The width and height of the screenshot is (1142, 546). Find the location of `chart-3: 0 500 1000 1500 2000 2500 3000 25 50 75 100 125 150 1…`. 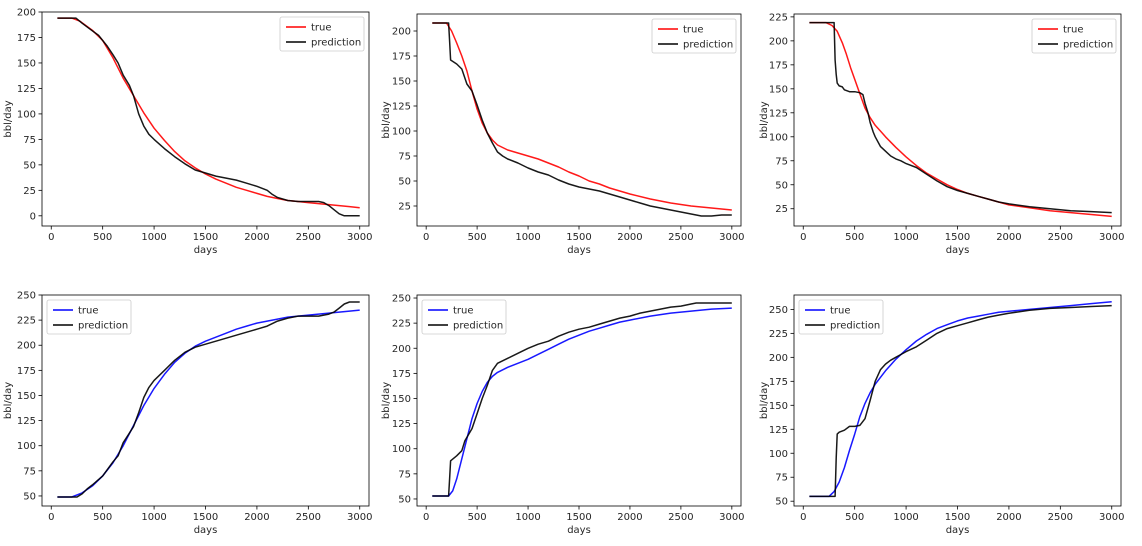

chart-3: 0 500 1000 1500 2000 2500 3000 25 50 75 100 125 150 1… is located at coordinates (941, 134).